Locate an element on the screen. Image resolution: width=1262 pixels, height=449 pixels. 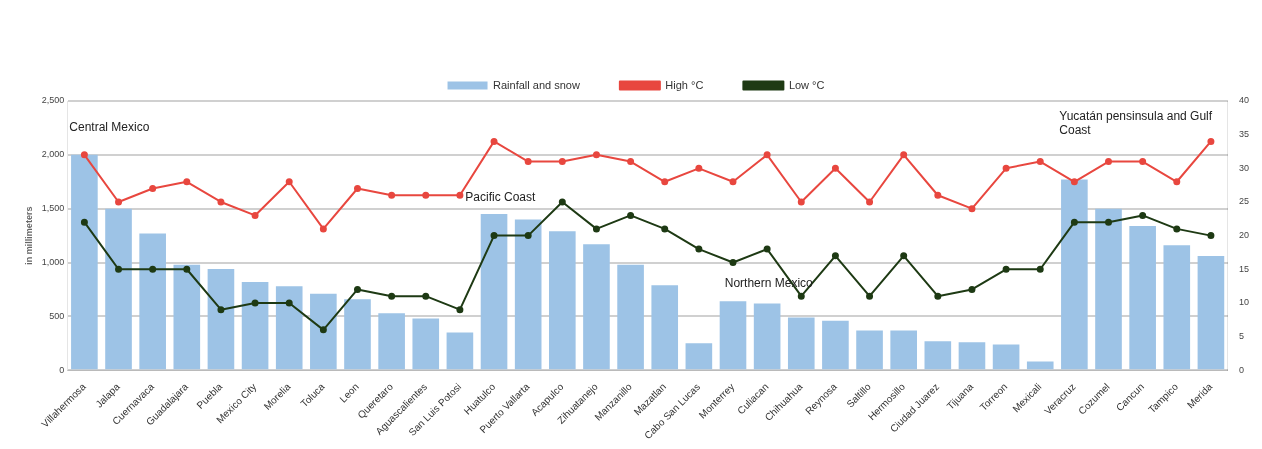
y2-tick-label: 25 is located at coordinates (1243, 201).